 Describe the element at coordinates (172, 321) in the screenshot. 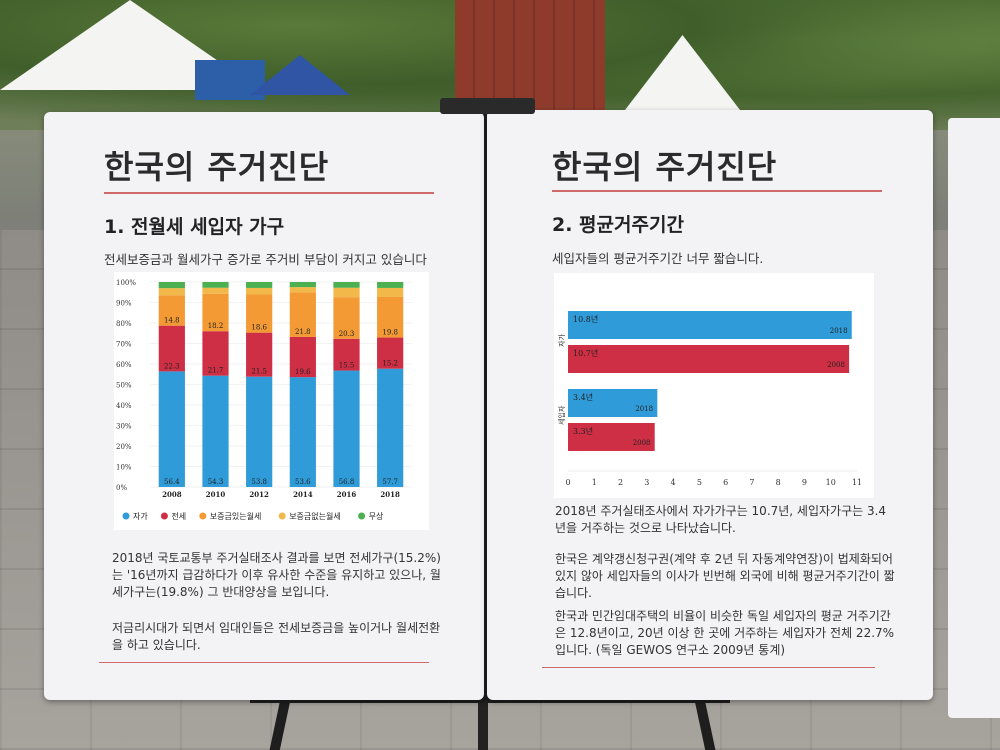

I see `data-label: 14.8` at that location.